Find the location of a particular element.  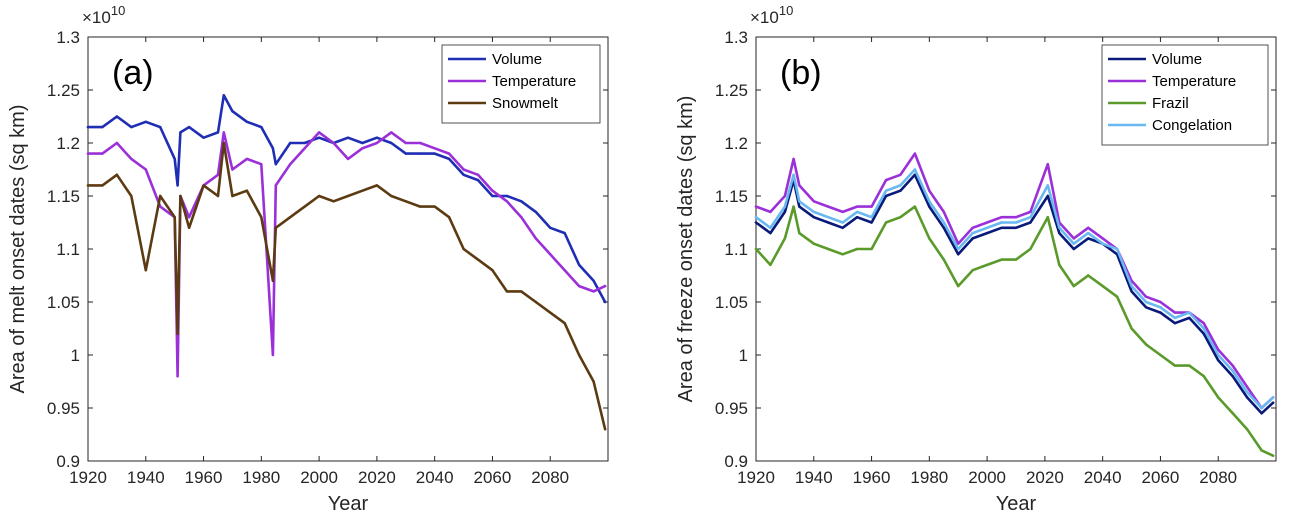

y-tick-label: 1.2 is located at coordinates (736, 143).